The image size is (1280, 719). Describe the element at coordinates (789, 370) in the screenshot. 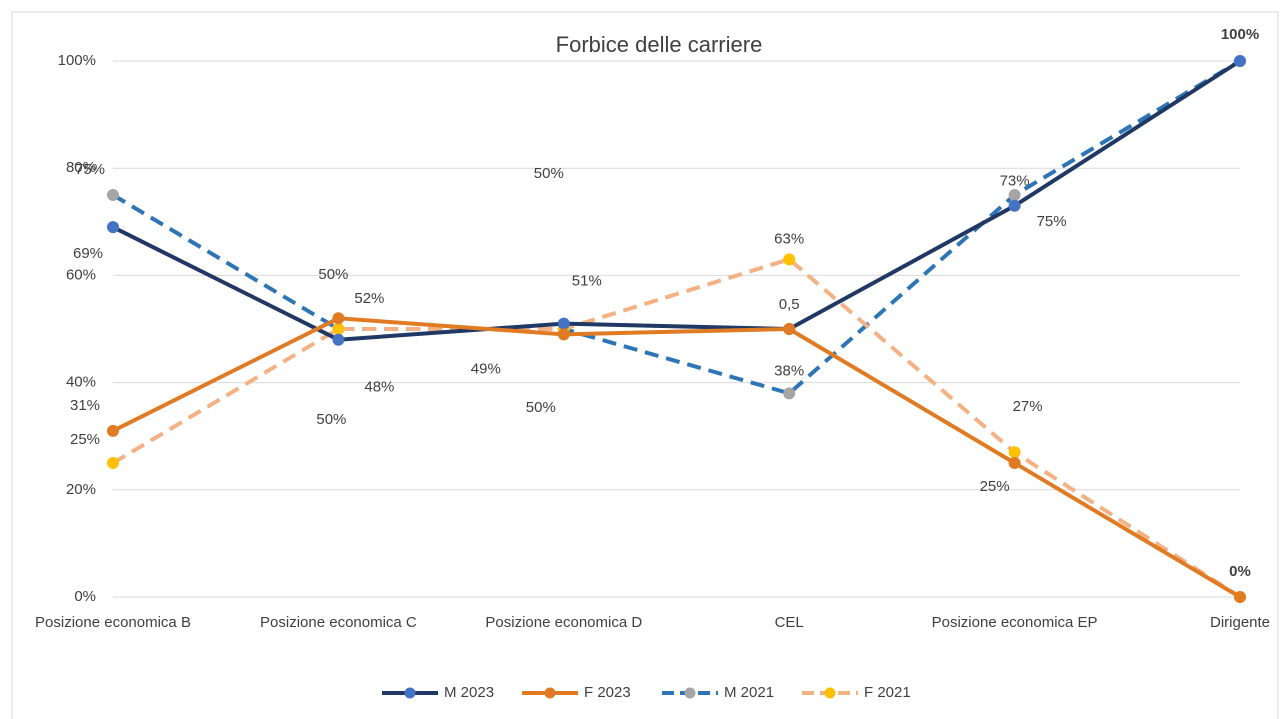

I see `data-label: 38%` at that location.